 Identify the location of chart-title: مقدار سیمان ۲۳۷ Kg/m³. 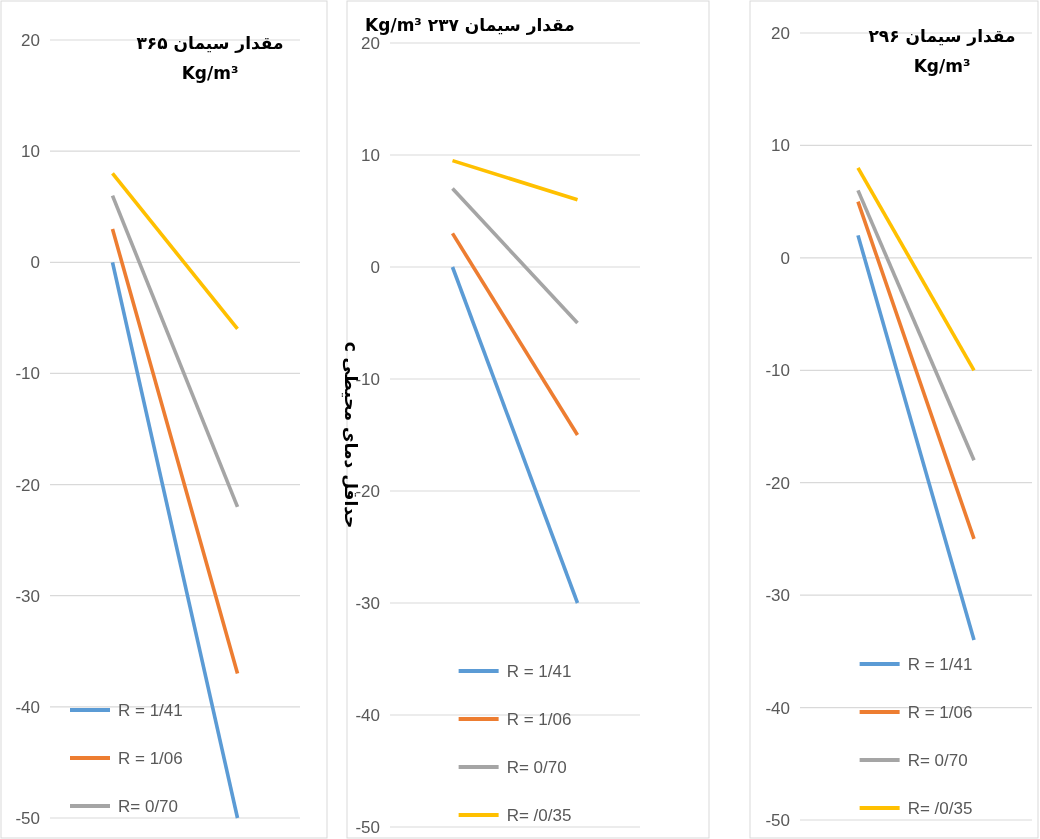
(470, 25).